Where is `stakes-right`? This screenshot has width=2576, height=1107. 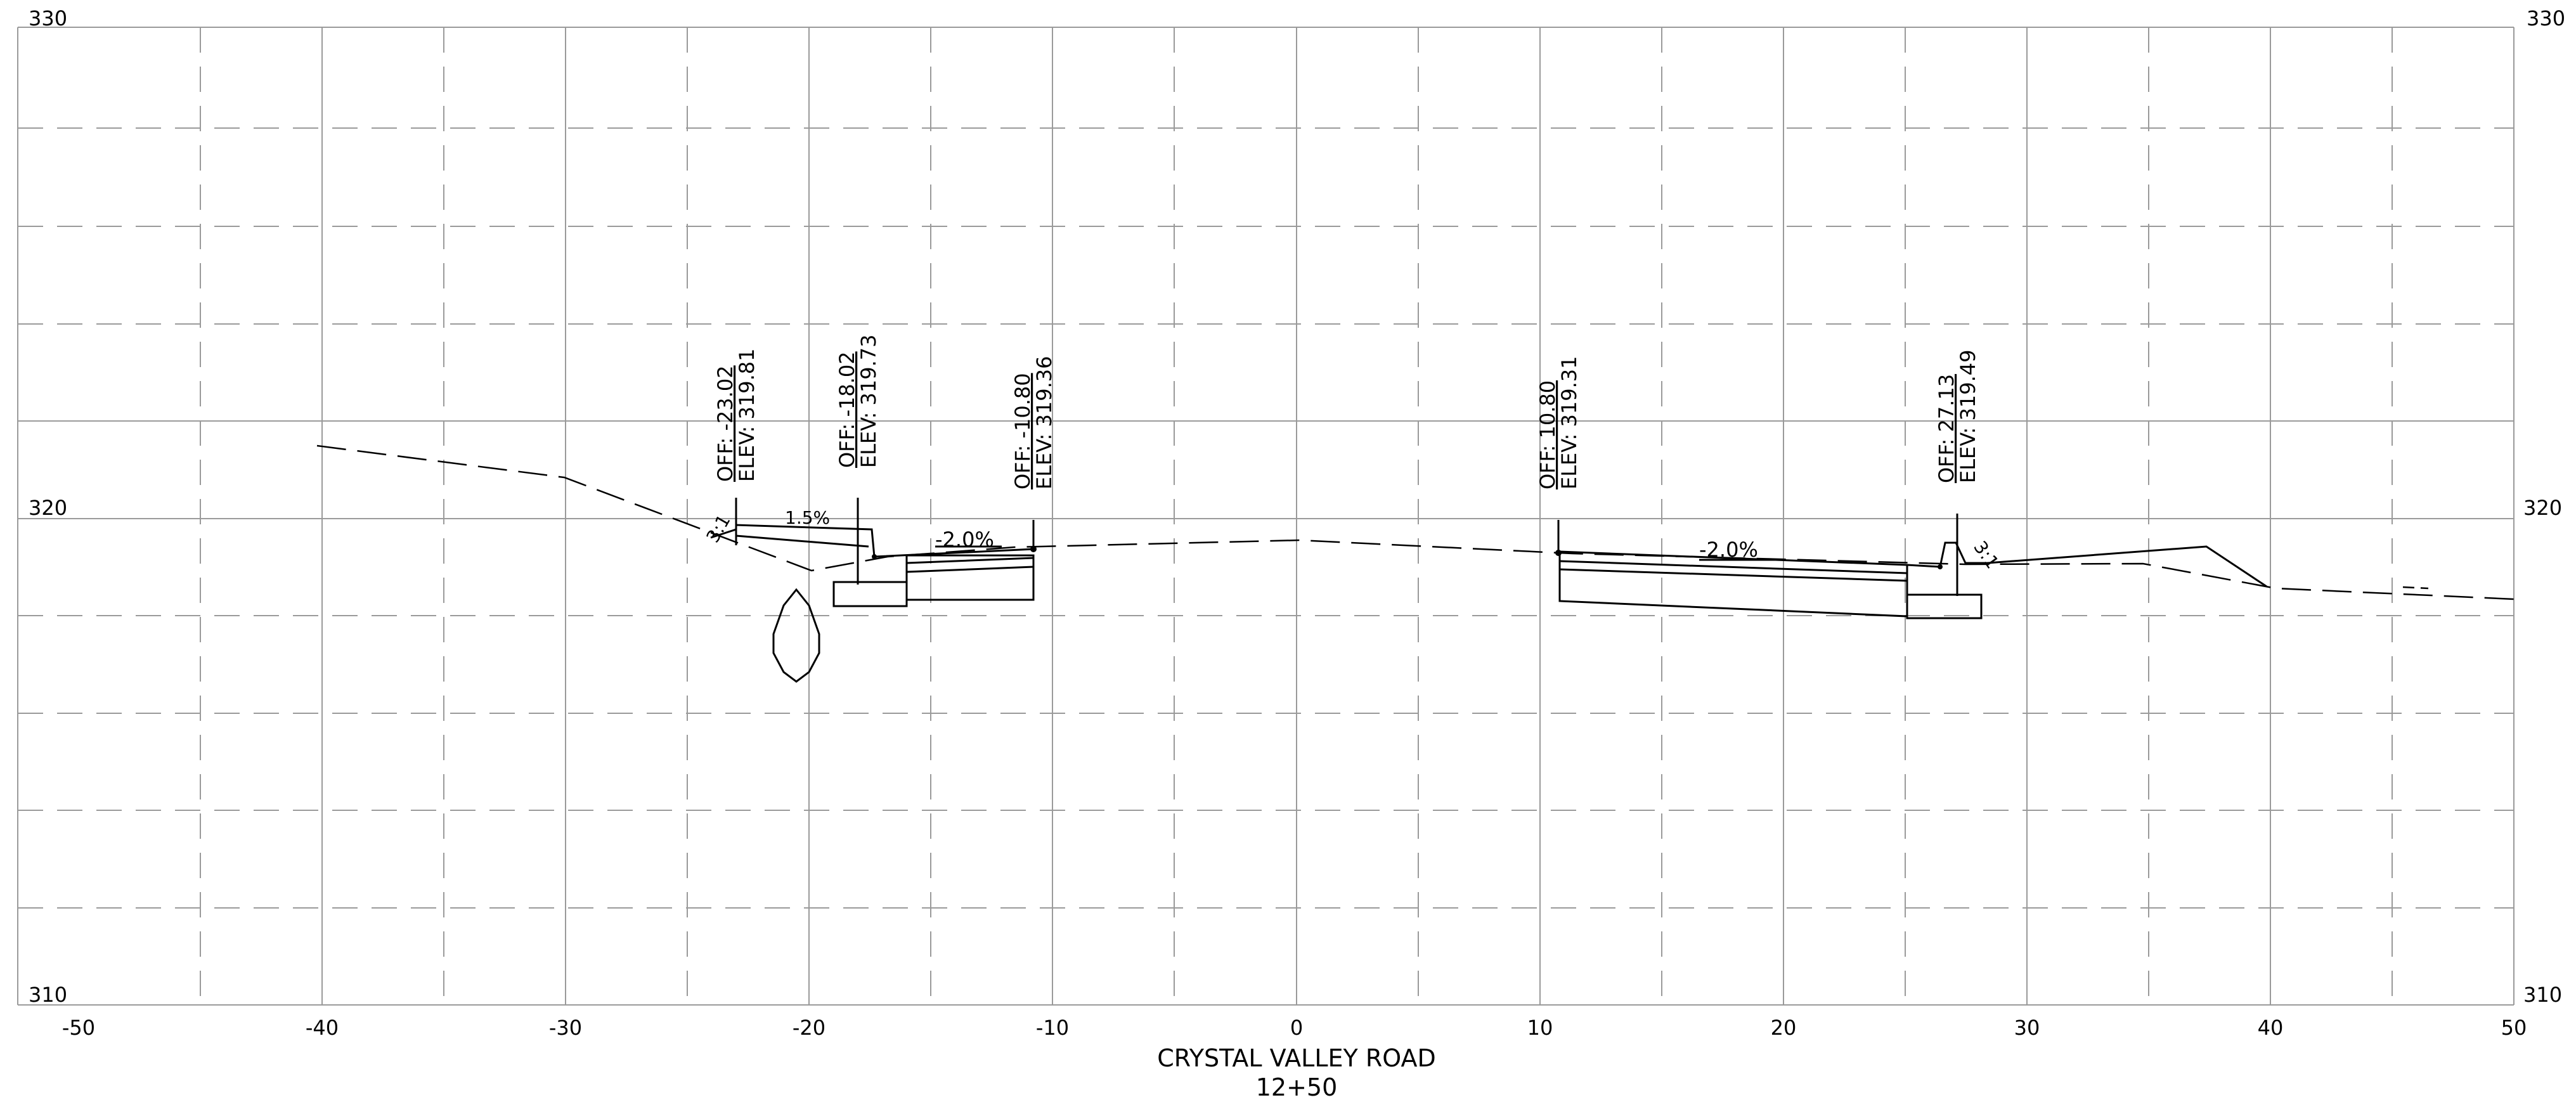
stakes-right is located at coordinates (1757, 555).